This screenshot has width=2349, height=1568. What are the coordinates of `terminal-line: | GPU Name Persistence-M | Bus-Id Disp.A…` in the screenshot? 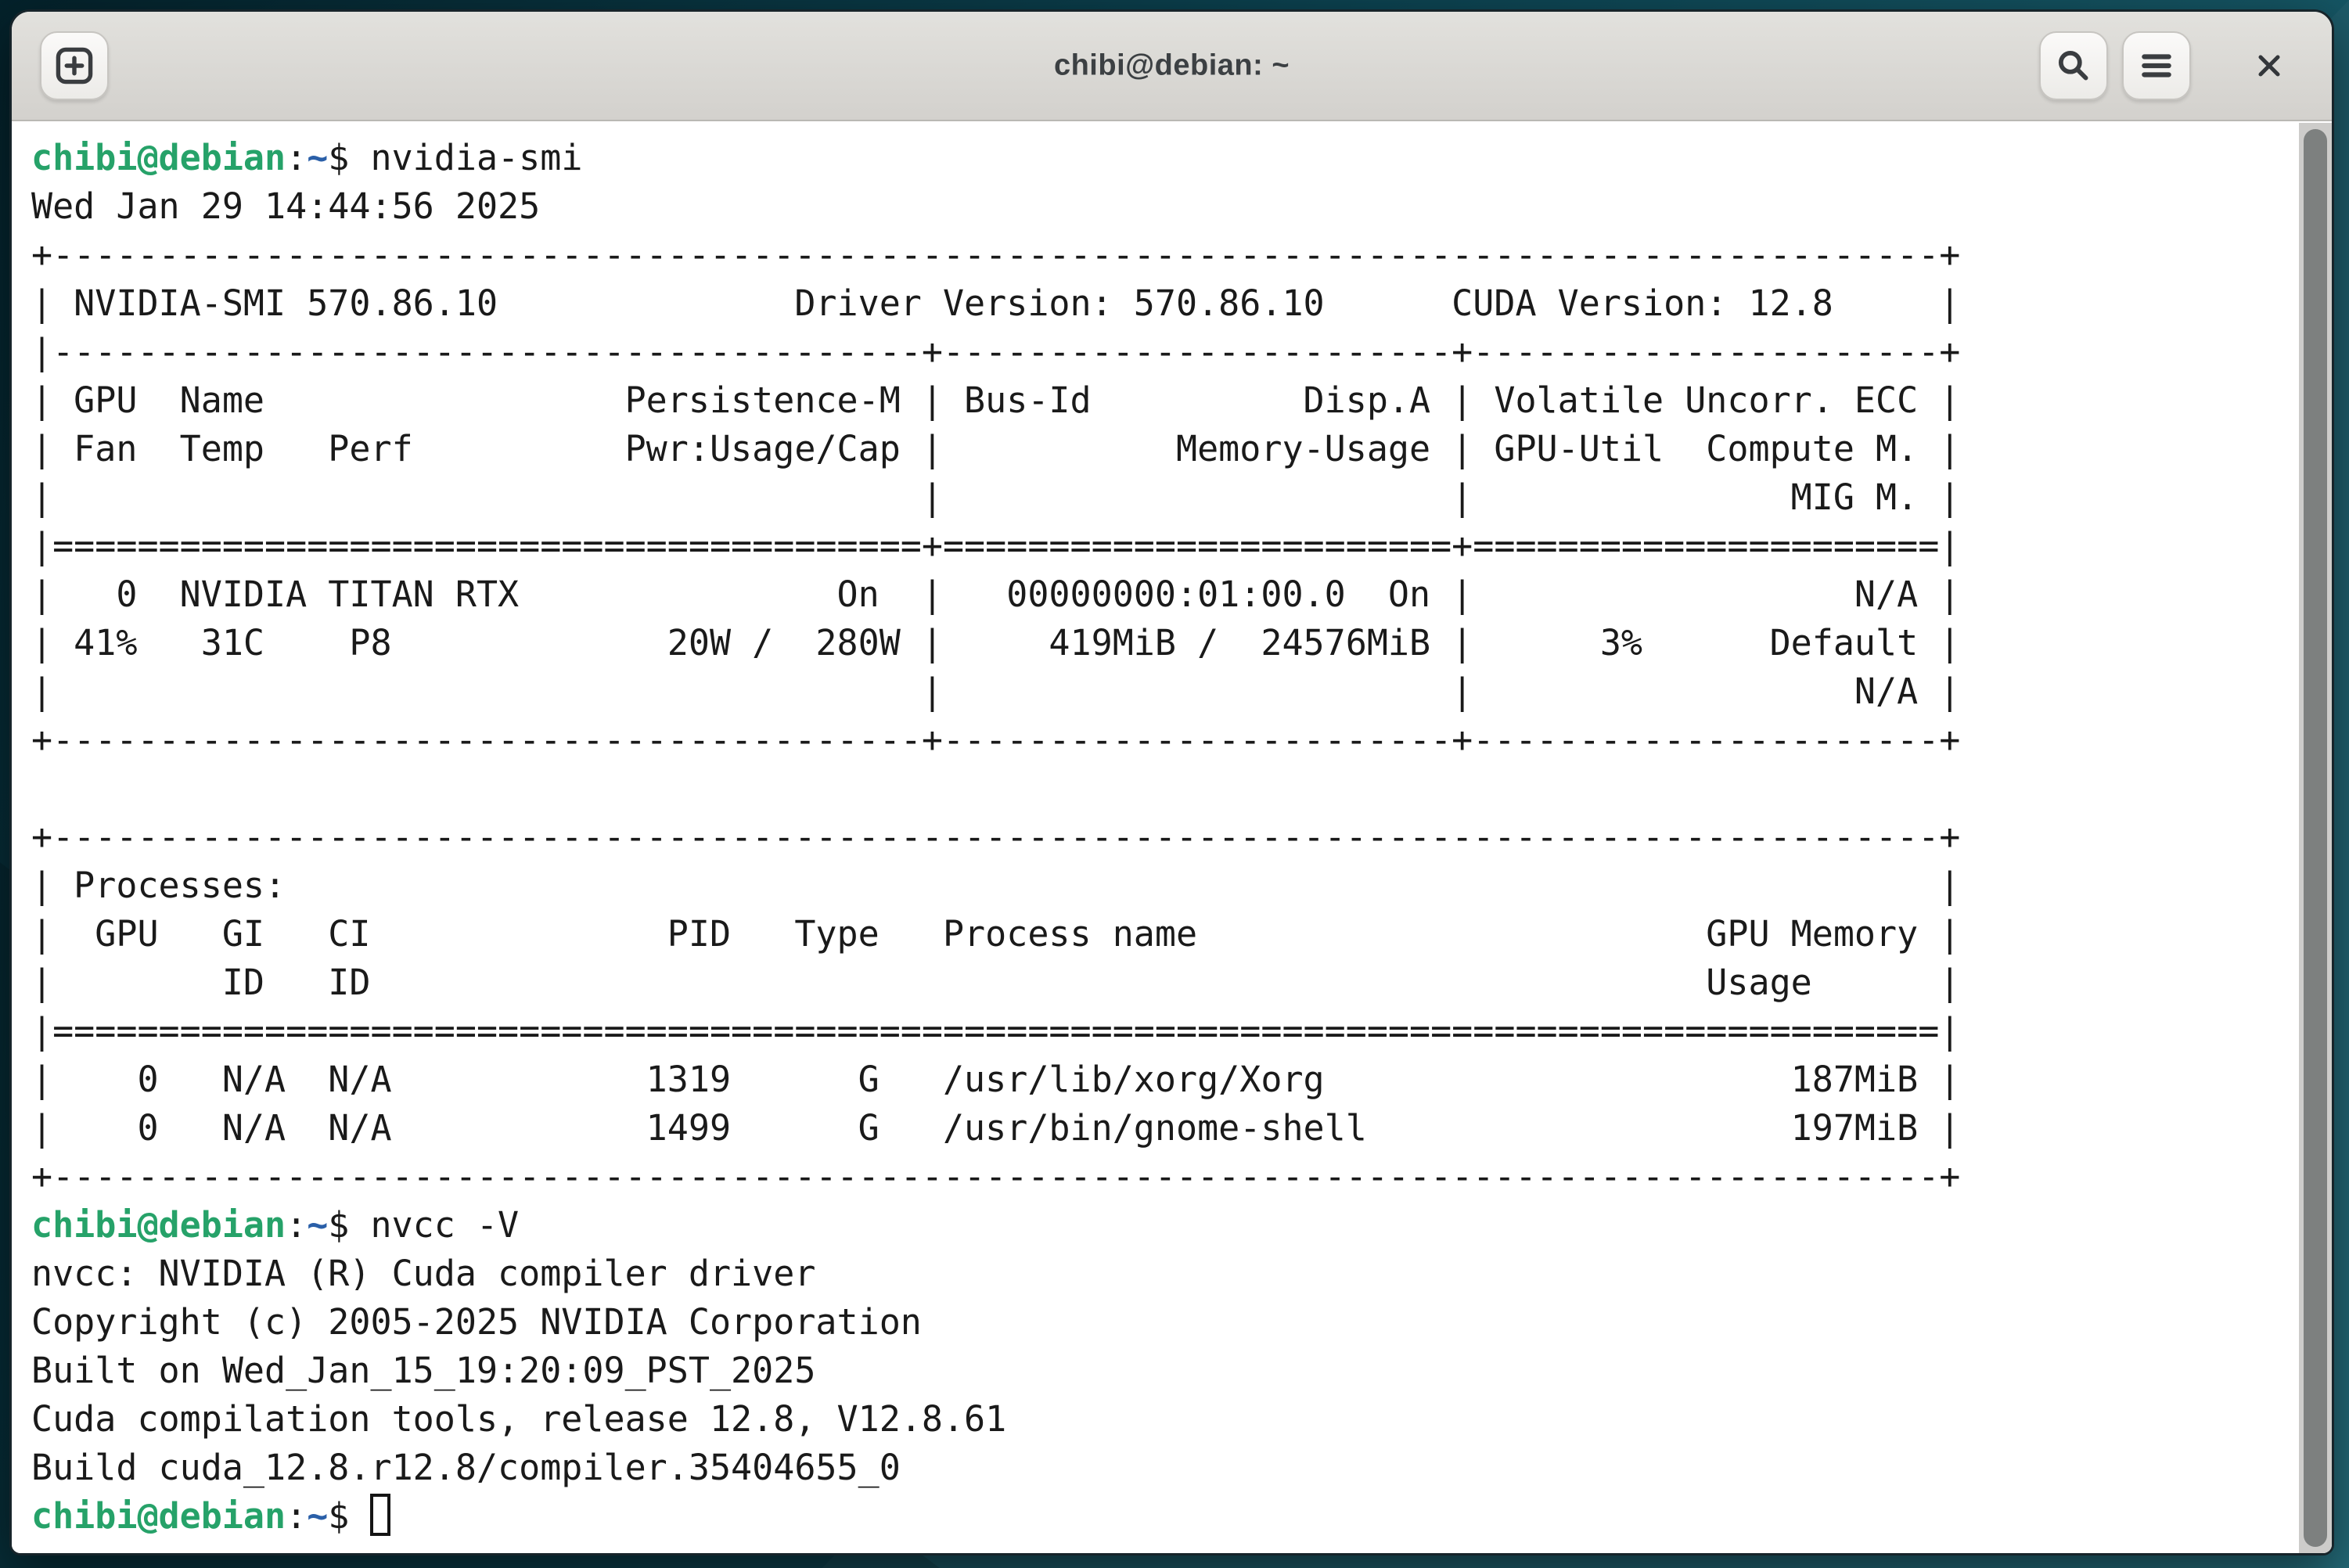 It's located at (996, 400).